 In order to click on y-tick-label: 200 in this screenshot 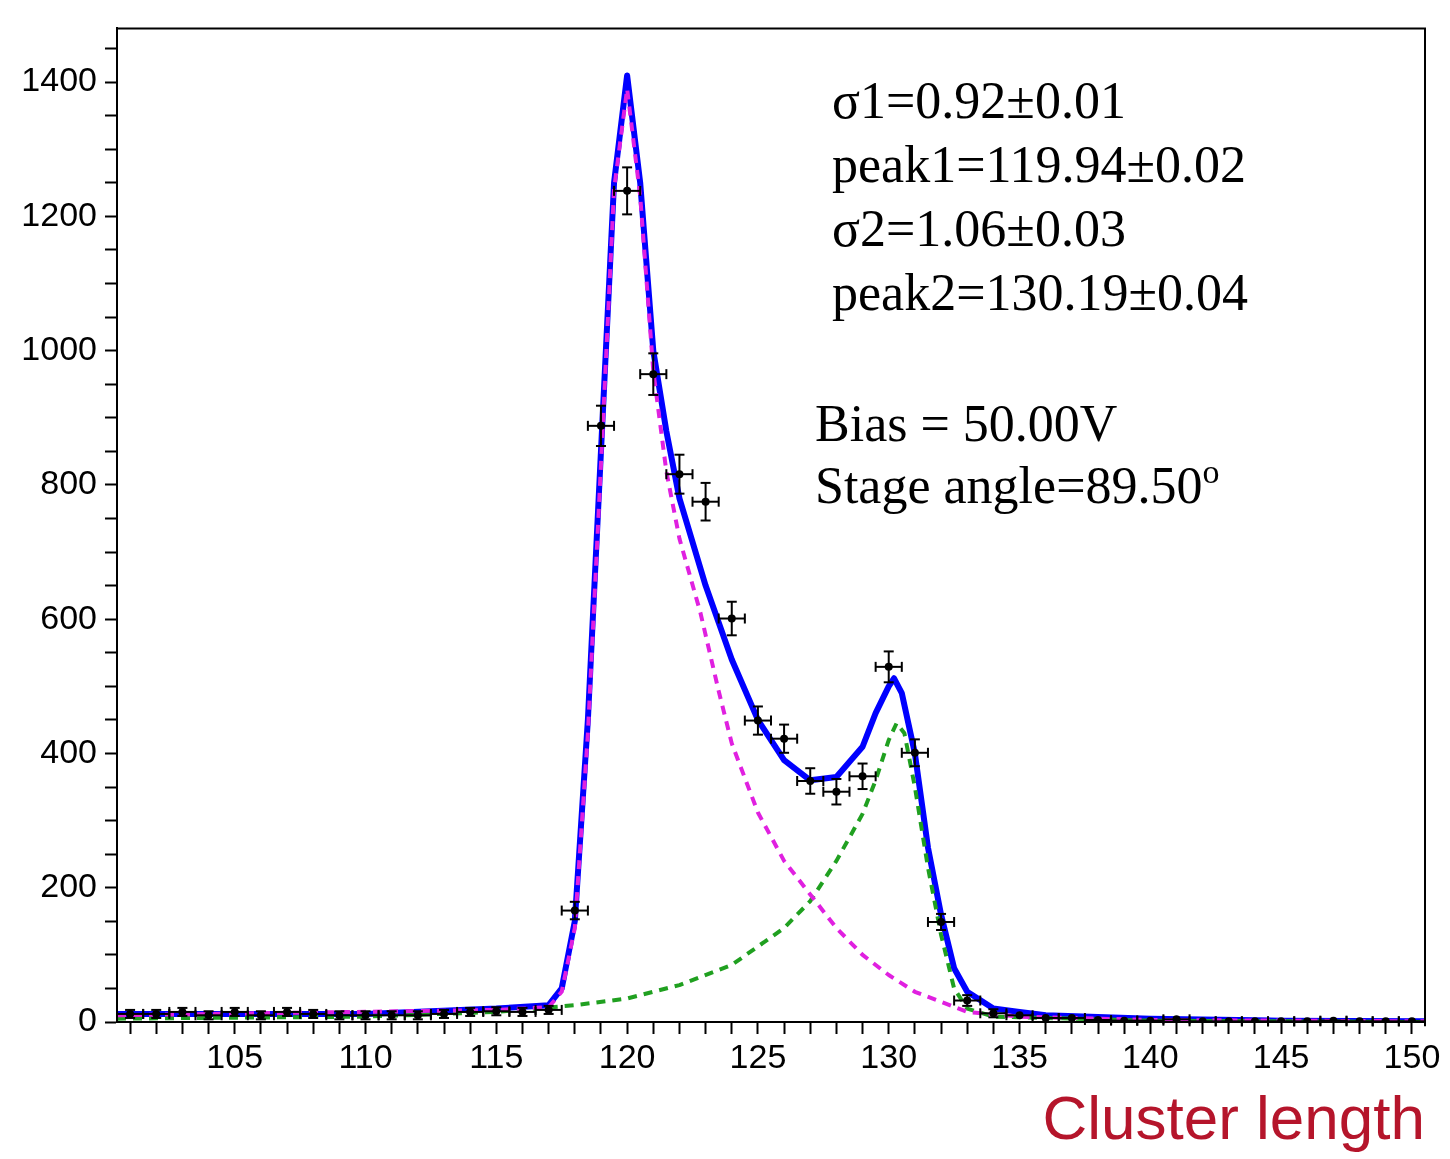, I will do `click(68, 885)`.